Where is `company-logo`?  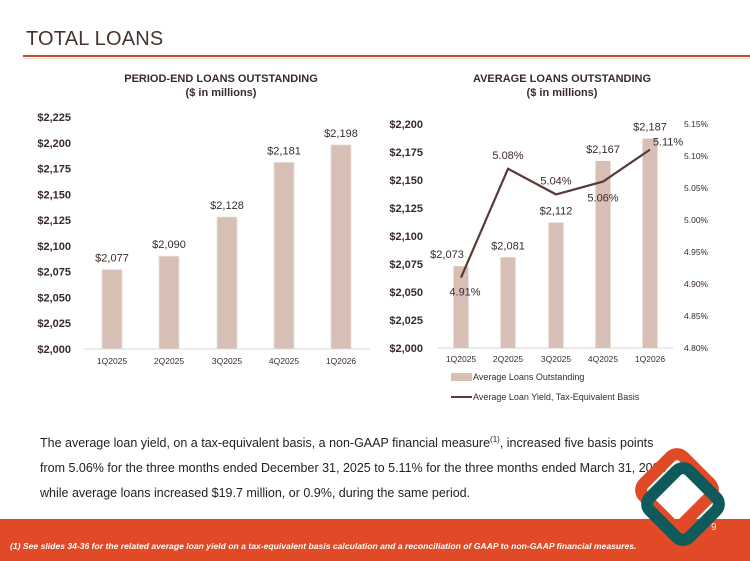
company-logo is located at coordinates (680, 497).